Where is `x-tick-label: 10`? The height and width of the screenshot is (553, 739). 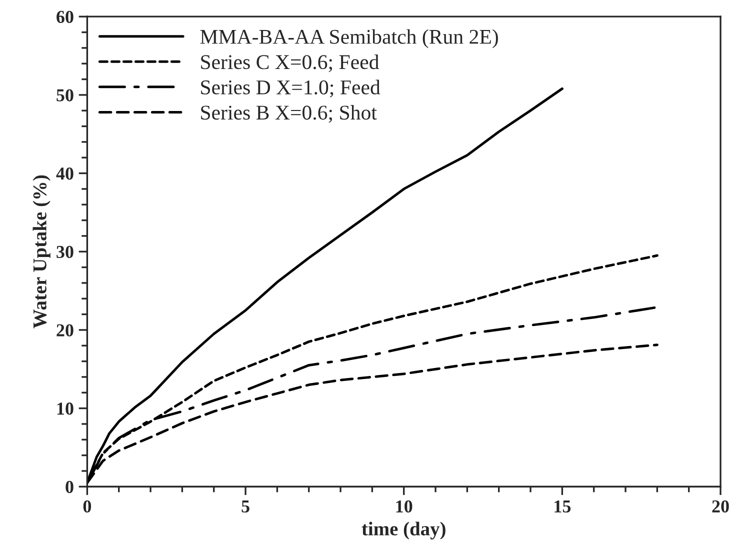
x-tick-label: 10 is located at coordinates (404, 506).